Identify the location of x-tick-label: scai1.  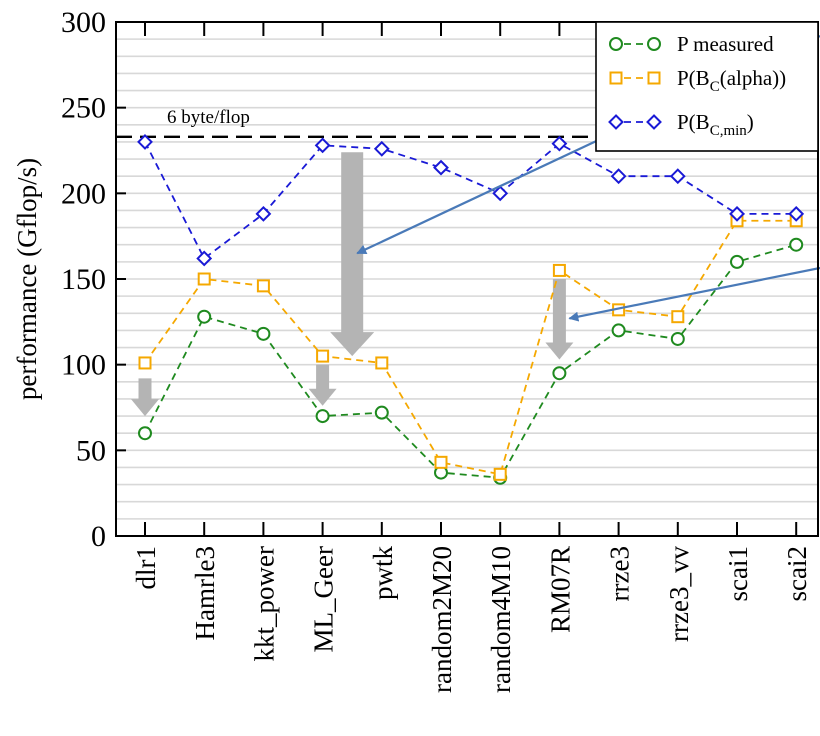
(738, 573).